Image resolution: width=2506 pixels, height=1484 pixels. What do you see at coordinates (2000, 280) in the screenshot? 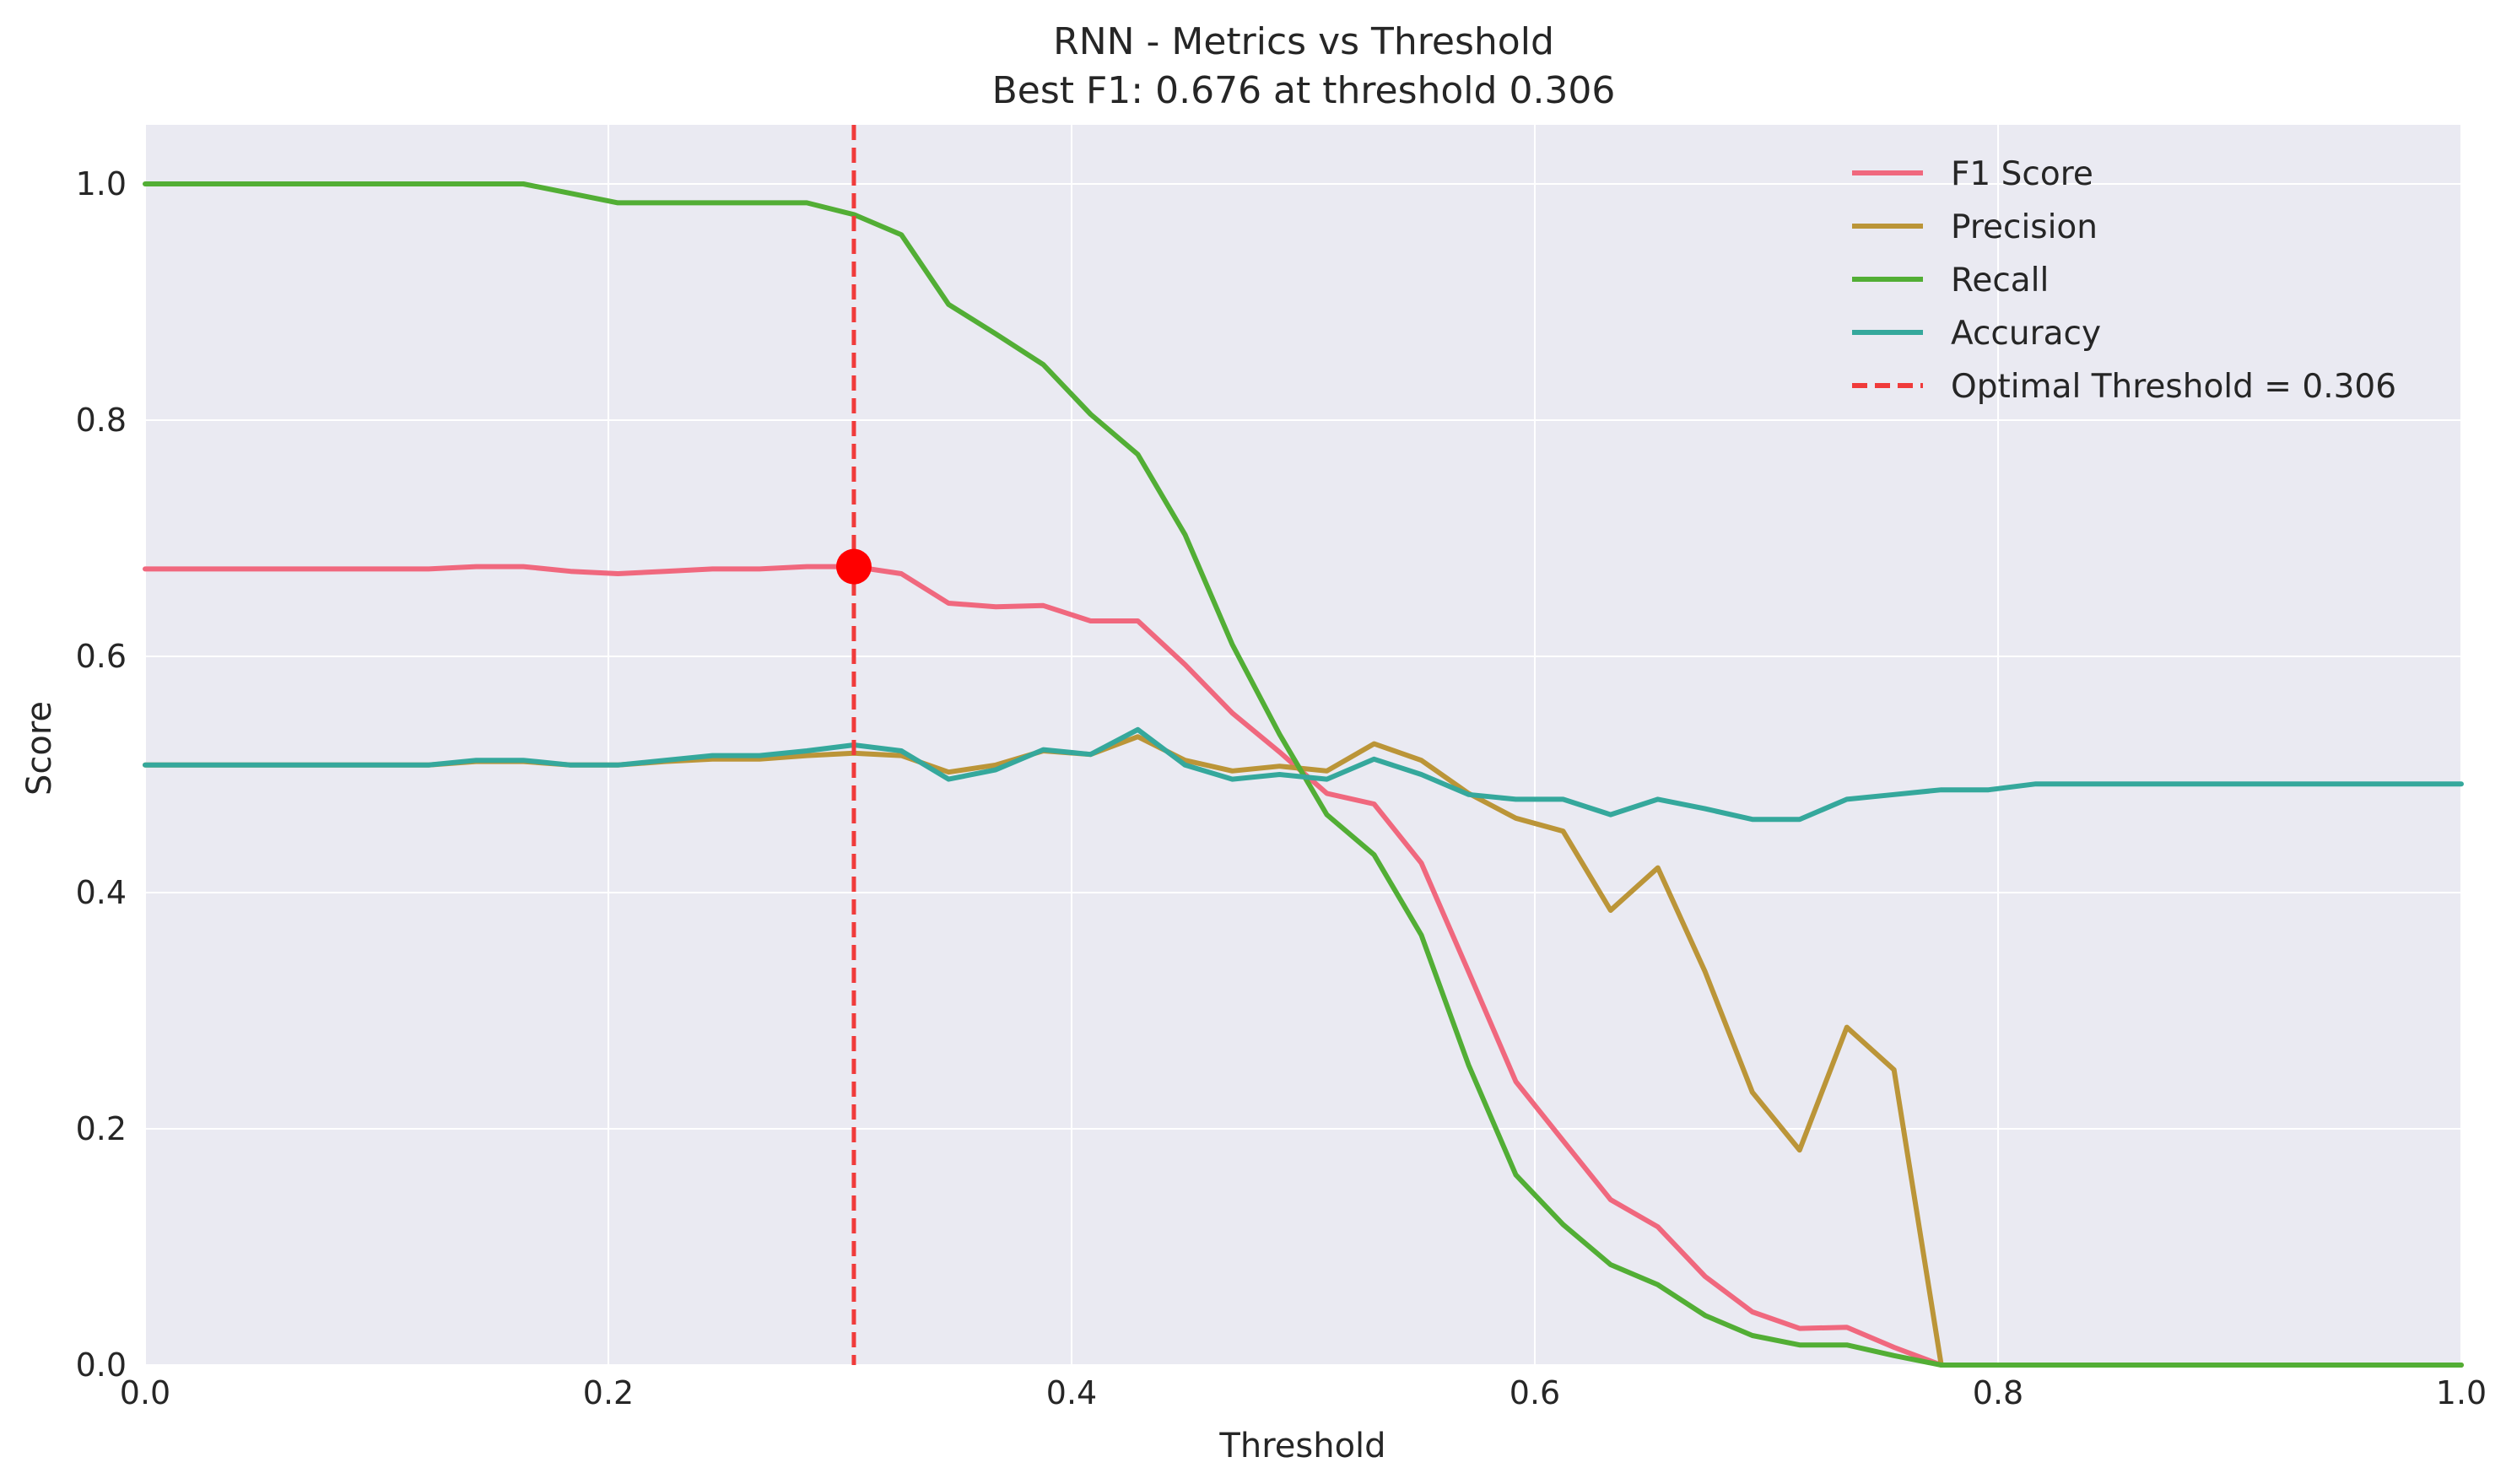
I see `legend-label: Recall` at bounding box center [2000, 280].